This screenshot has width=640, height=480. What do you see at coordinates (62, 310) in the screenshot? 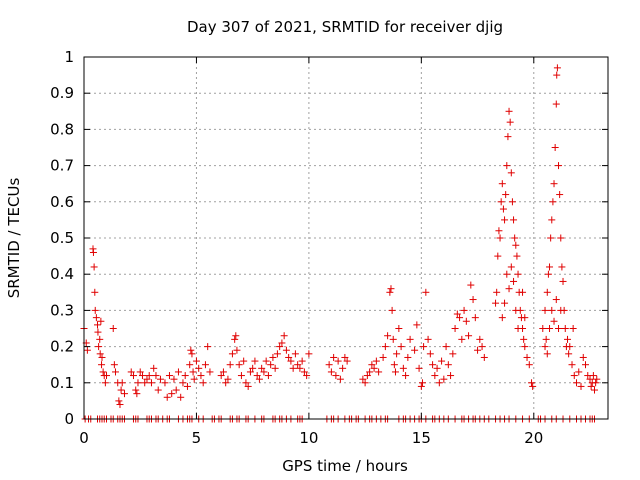
I see `y-tick-label: 0.3` at bounding box center [62, 310].